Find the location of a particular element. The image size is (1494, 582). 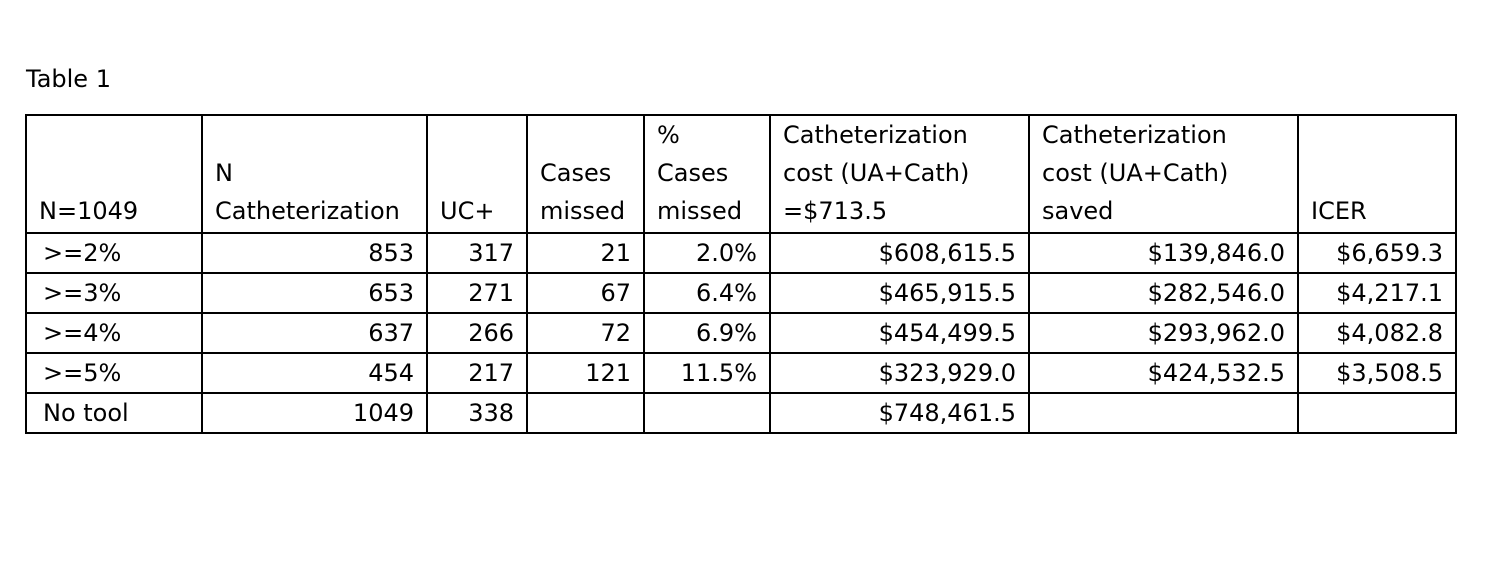

percent-cases-missed-cell: 11.5% is located at coordinates (707, 373).